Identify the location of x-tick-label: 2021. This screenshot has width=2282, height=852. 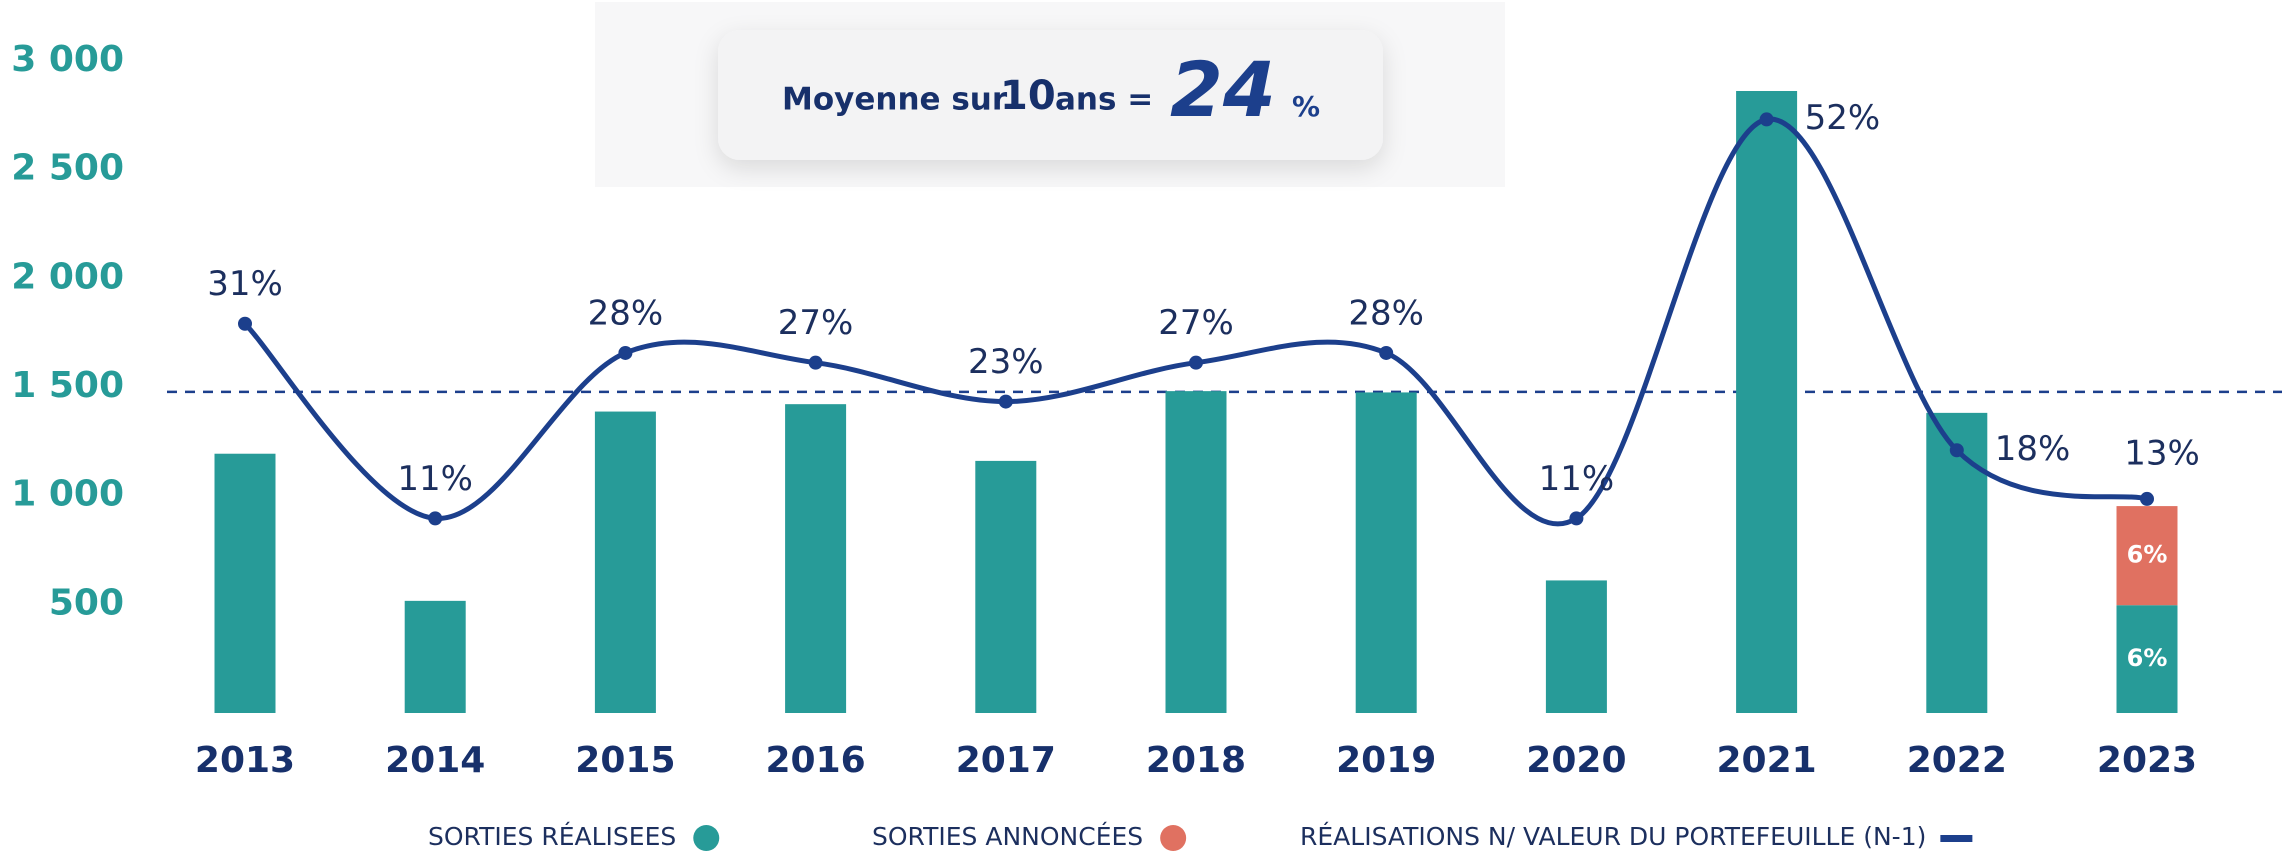
(1766, 760).